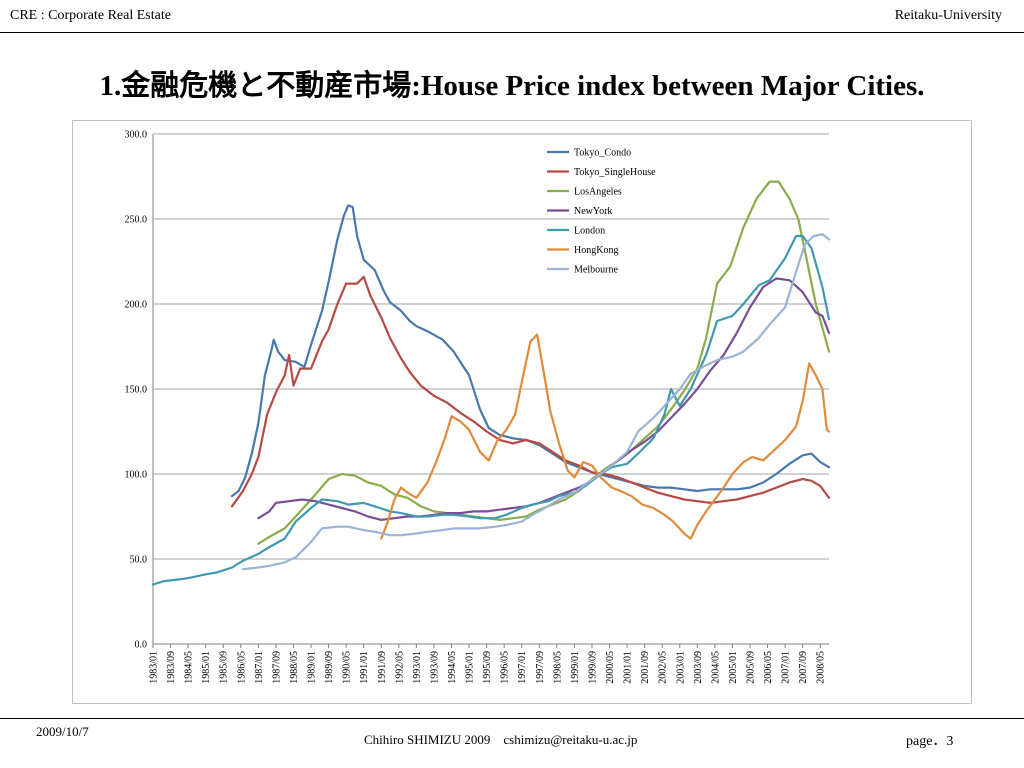  I want to click on x-tick-label: 2007/09, so click(803, 667).